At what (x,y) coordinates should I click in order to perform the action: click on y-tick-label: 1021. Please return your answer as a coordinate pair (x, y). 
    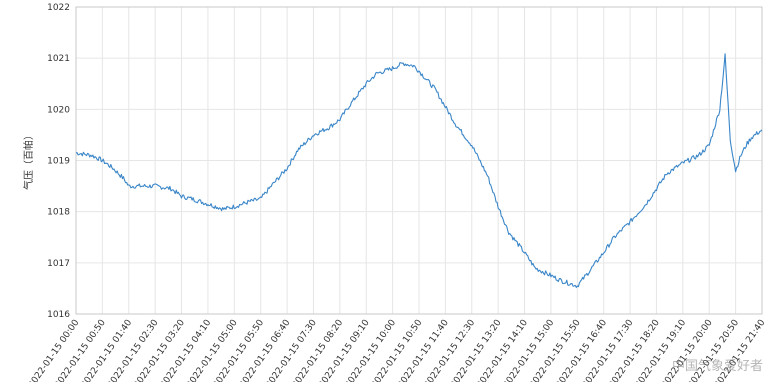
    Looking at the image, I should click on (58, 59).